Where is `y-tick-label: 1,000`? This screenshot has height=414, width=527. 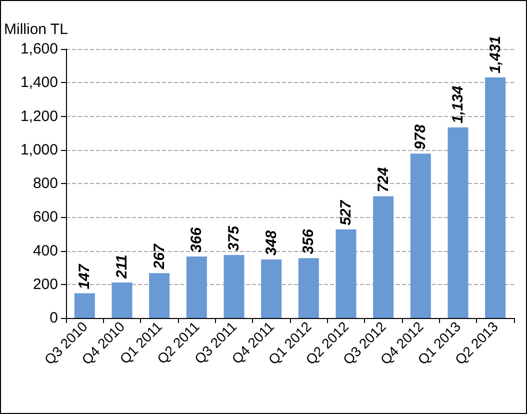
y-tick-label: 1,000 is located at coordinates (39, 149).